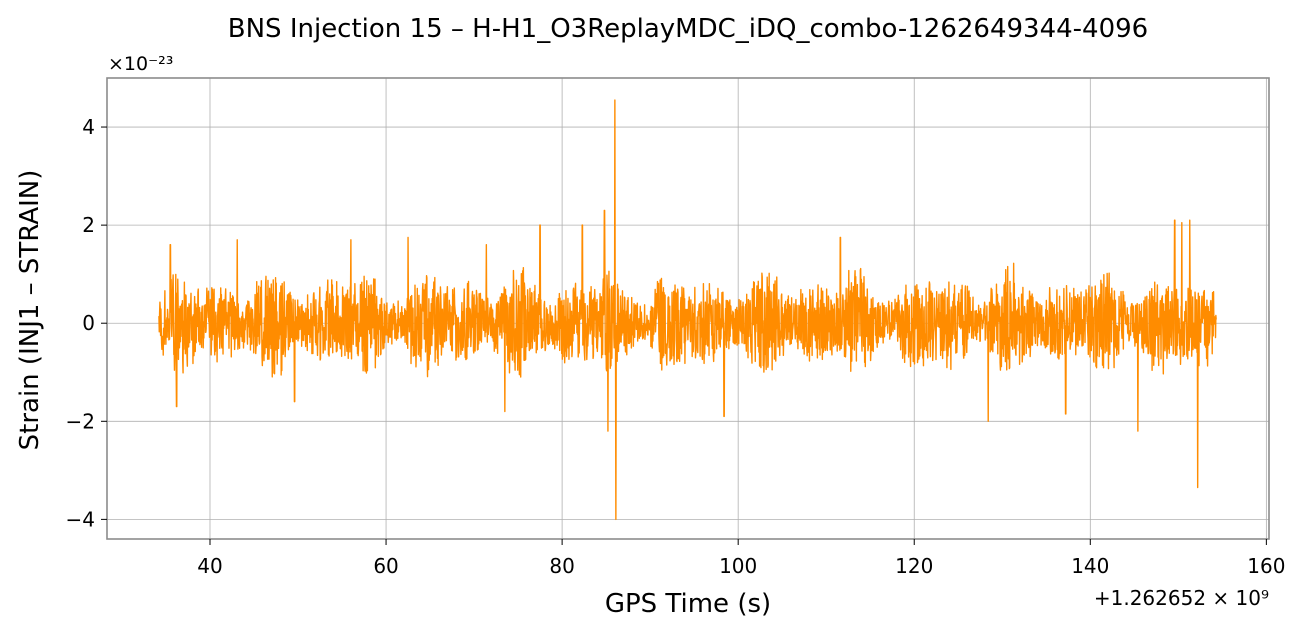 The image size is (1305, 633). What do you see at coordinates (140, 64) in the screenshot?
I see `y-multiplier-label: ×10⁻²³` at bounding box center [140, 64].